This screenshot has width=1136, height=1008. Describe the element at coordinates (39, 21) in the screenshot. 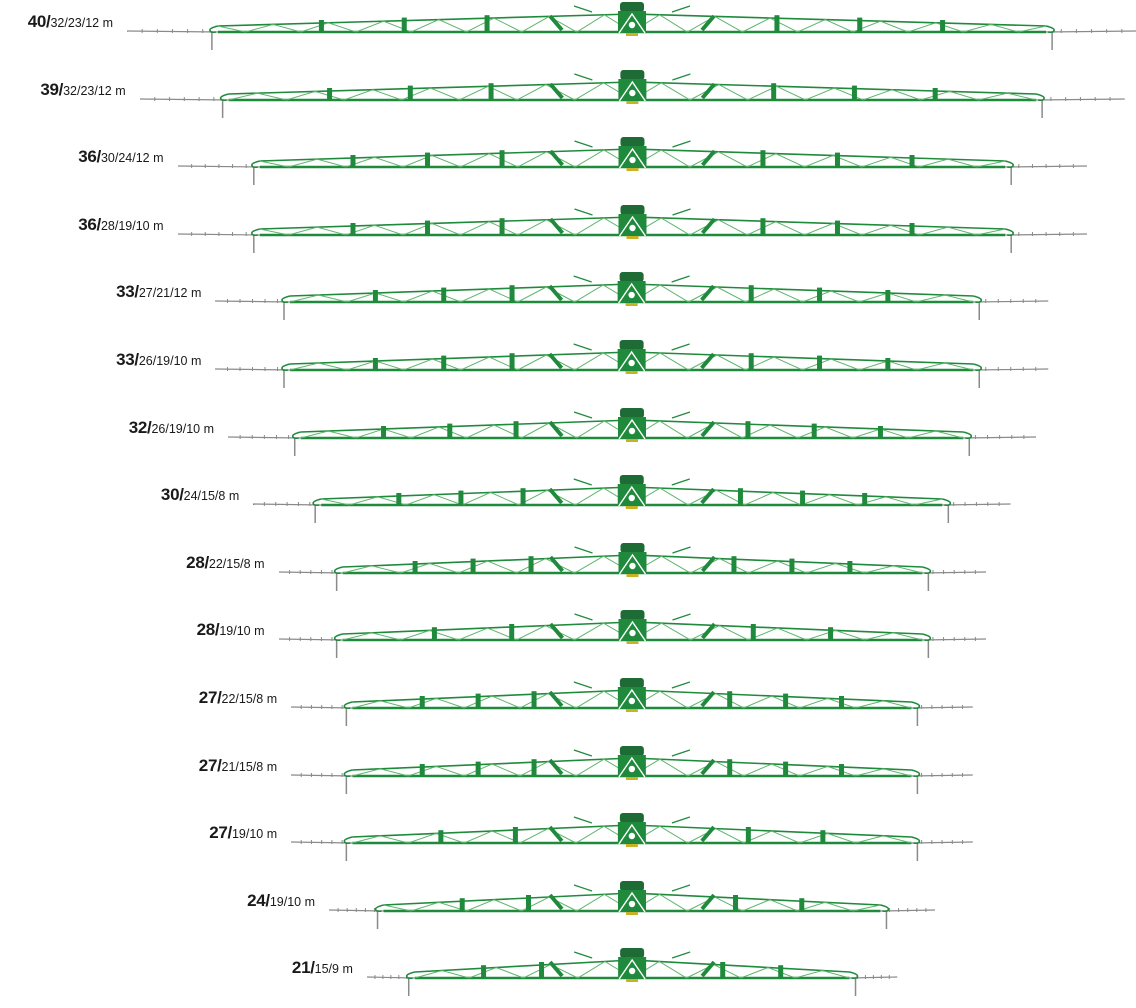

I see `boom-total-width: 40/` at that location.